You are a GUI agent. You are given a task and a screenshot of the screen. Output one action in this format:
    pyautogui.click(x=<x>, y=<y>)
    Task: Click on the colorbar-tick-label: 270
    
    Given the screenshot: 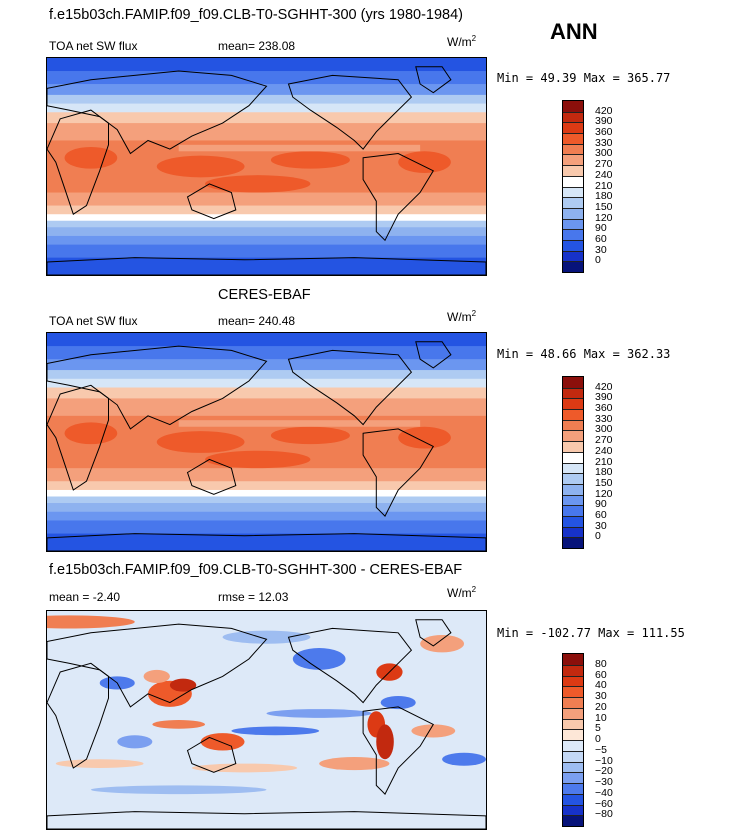 What is the action you would take?
    pyautogui.click(x=604, y=164)
    